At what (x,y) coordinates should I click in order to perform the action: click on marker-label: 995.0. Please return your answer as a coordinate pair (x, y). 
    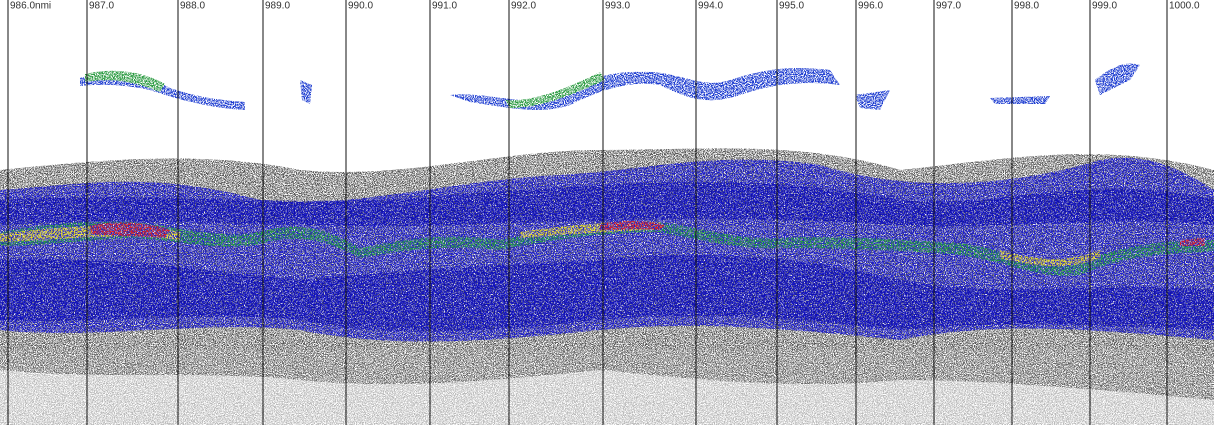
    Looking at the image, I should click on (791, 5).